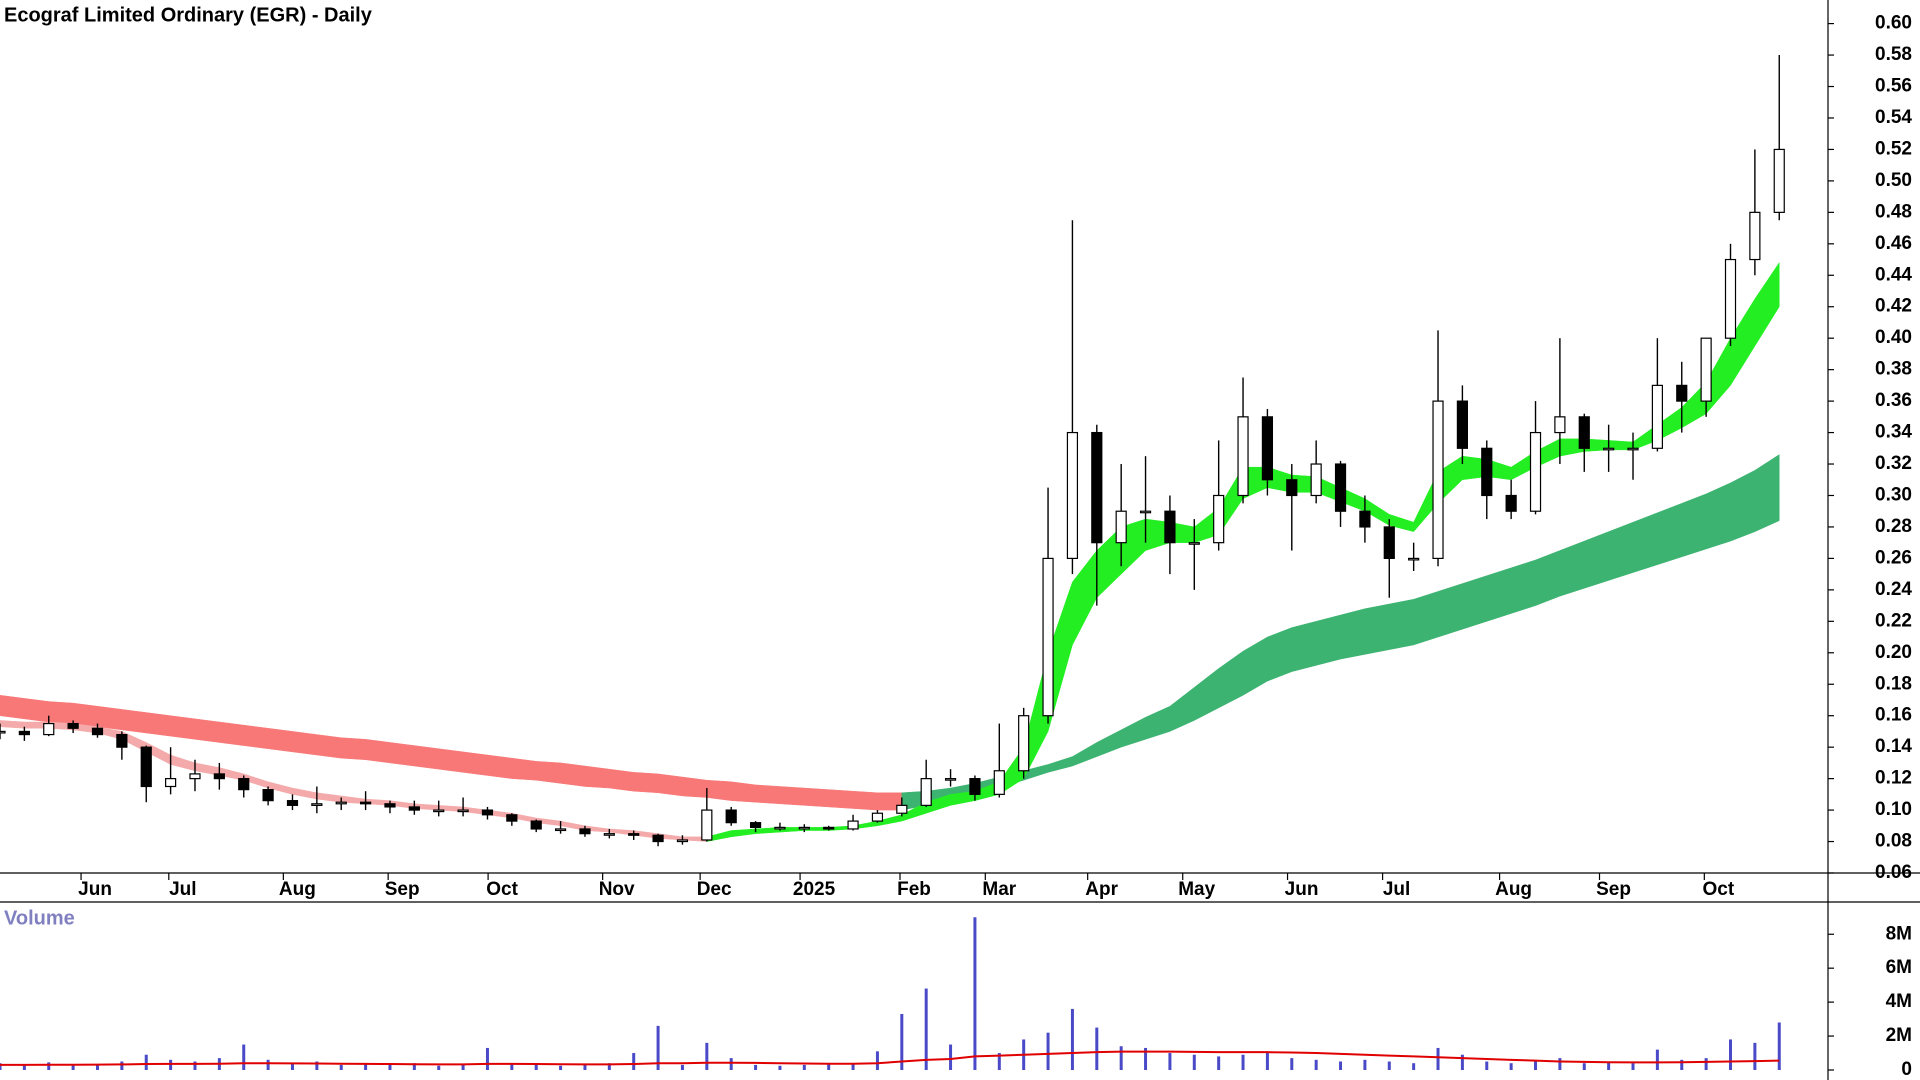  I want to click on y-tick-label: 0.20, so click(1893, 652).